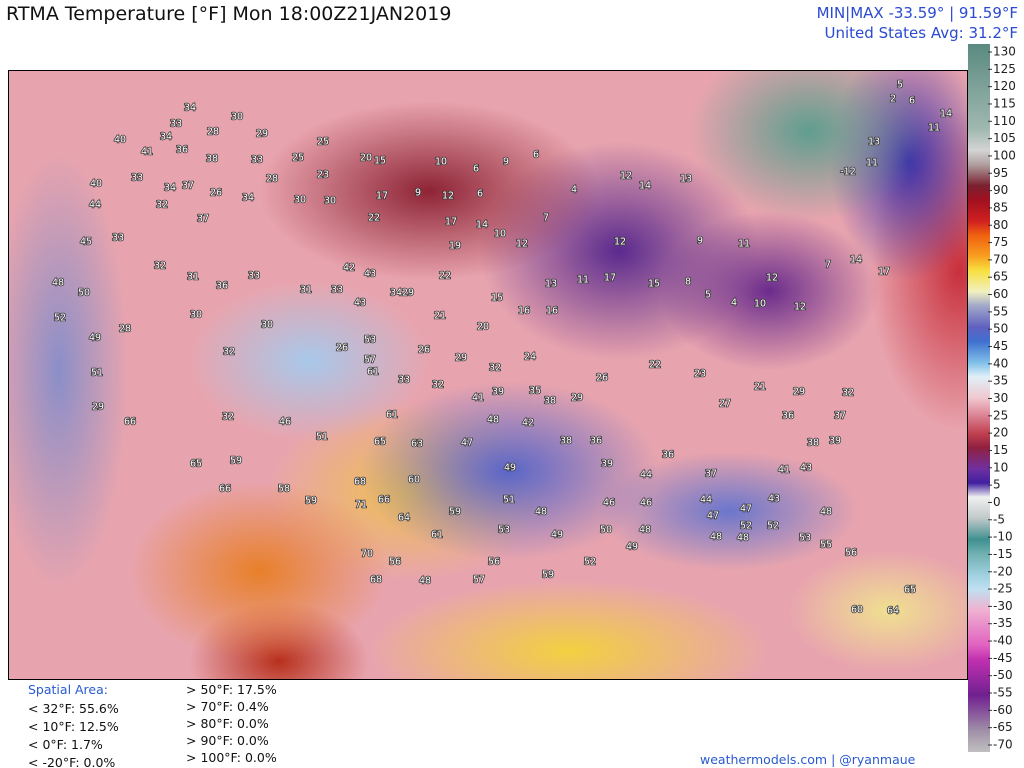  I want to click on scale-label: 60, so click(1000, 294).